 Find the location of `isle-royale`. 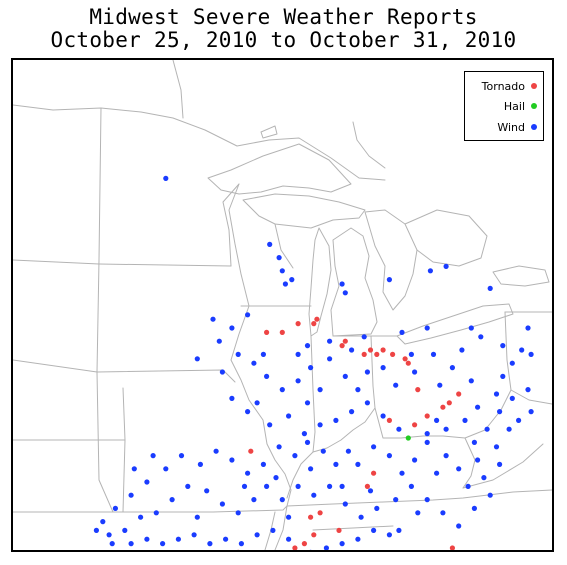

isle-royale is located at coordinates (269, 132).